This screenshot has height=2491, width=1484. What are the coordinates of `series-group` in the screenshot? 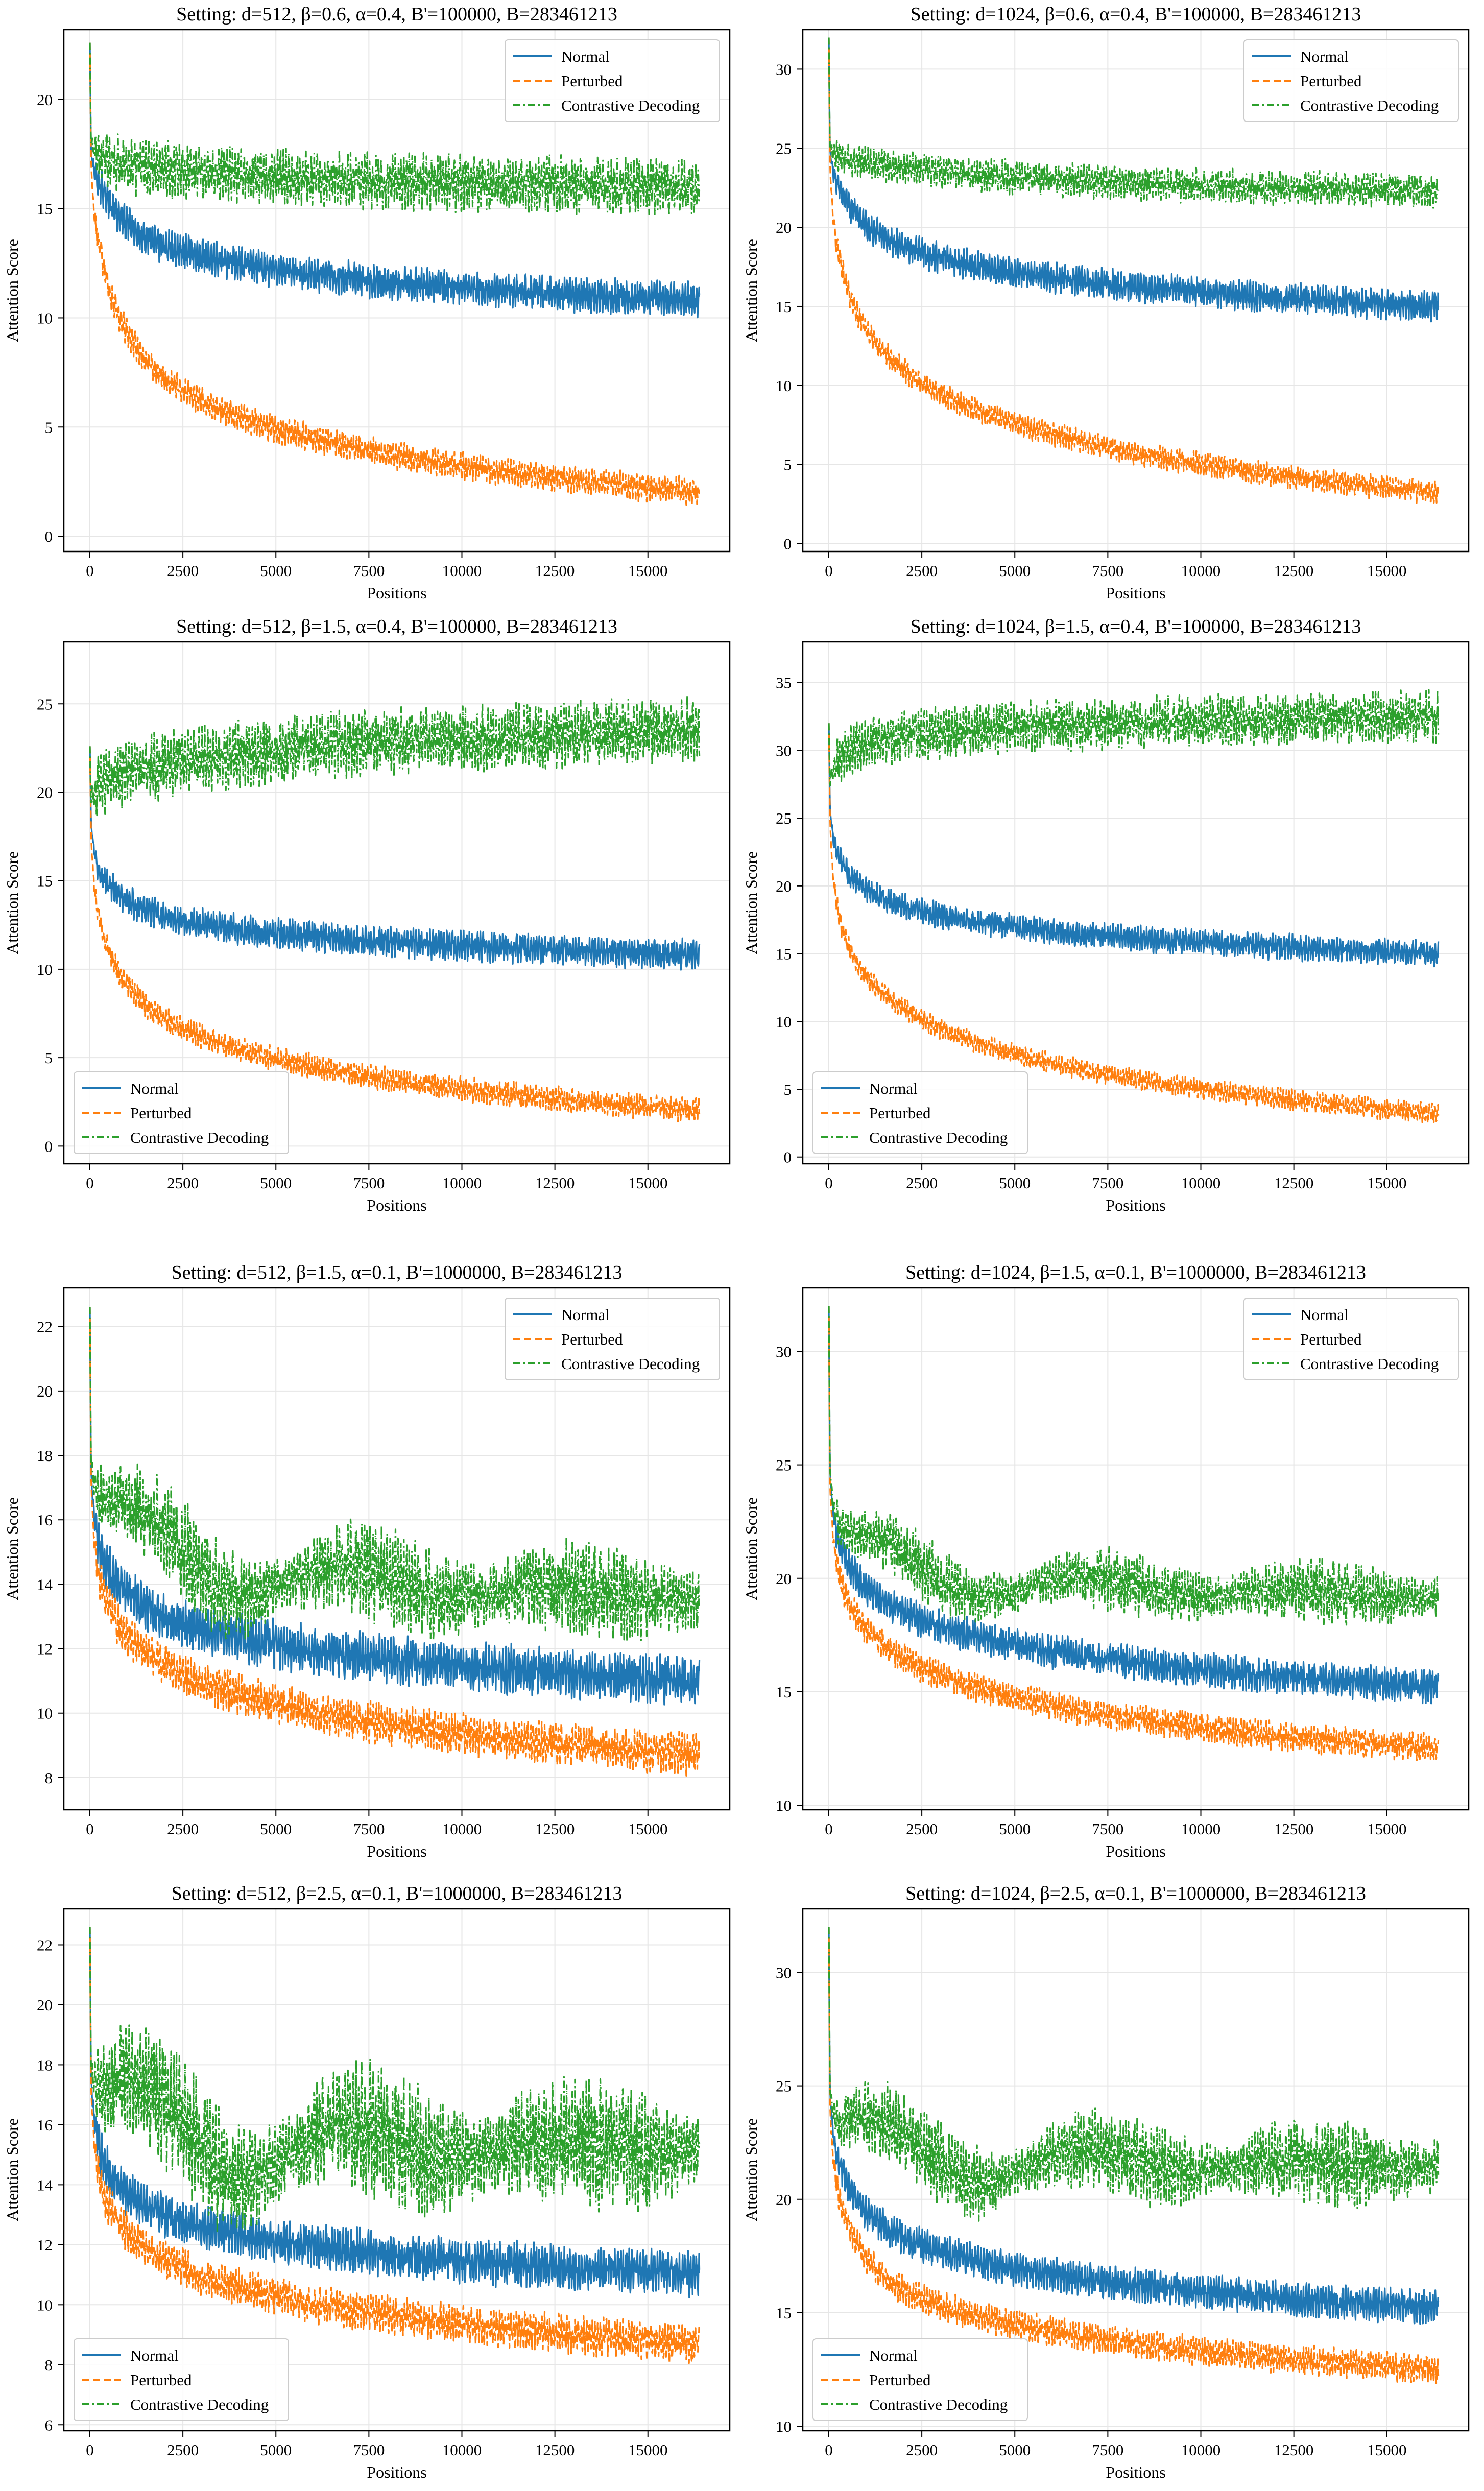 It's located at (1134, 1533).